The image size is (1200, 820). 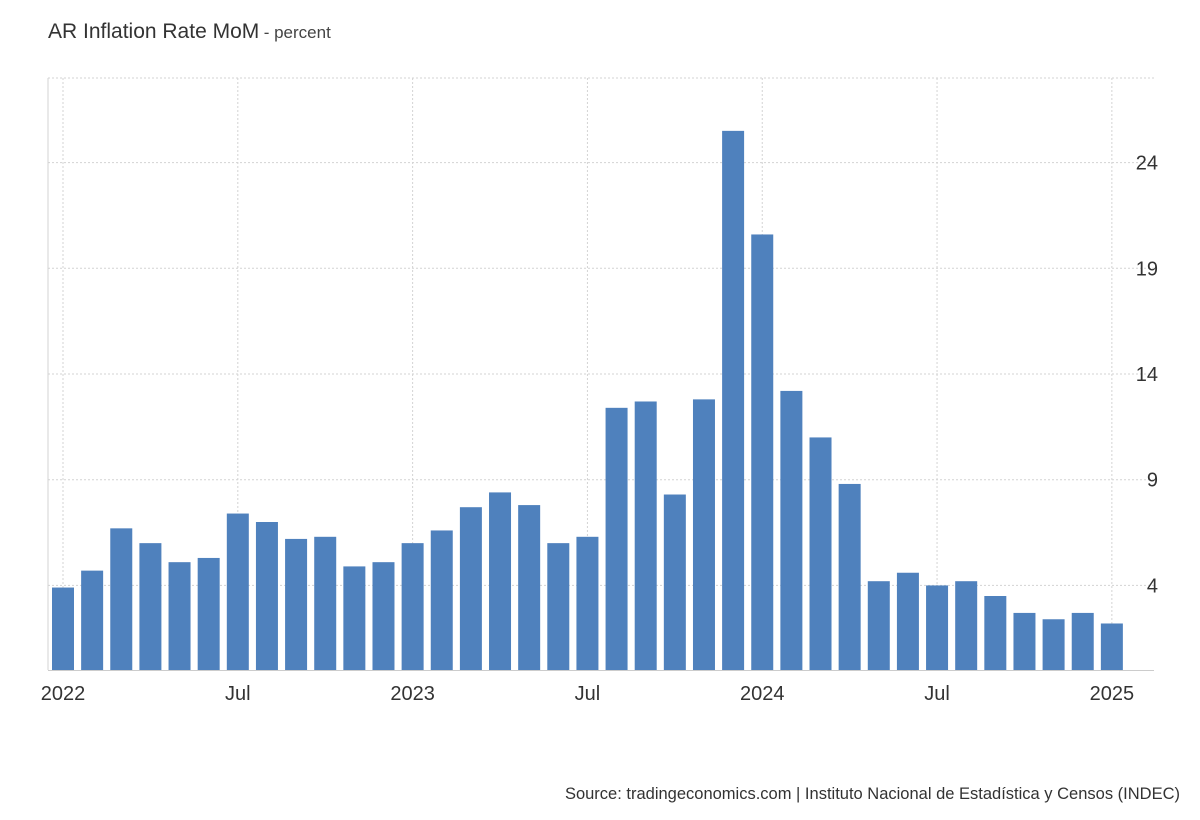 What do you see at coordinates (1152, 481) in the screenshot?
I see `y-tick-label: 9` at bounding box center [1152, 481].